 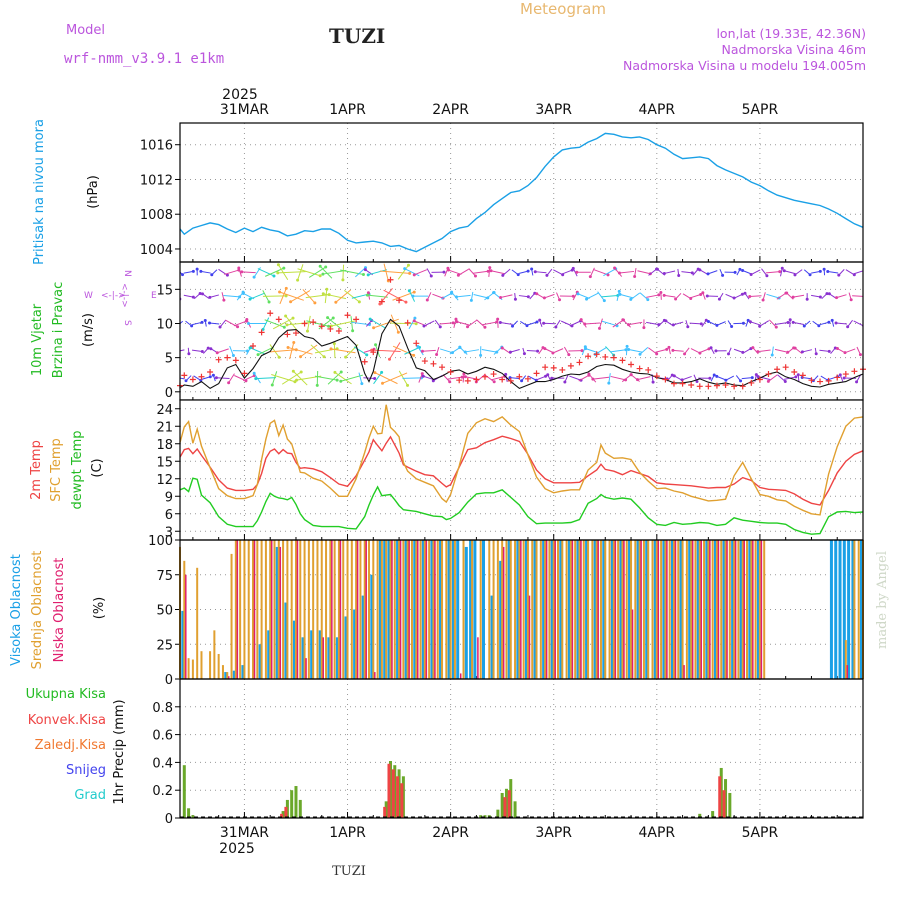 I want to click on temperature-panel: 3 6 9 12 15 18 21 24, so click(x=510, y=470).